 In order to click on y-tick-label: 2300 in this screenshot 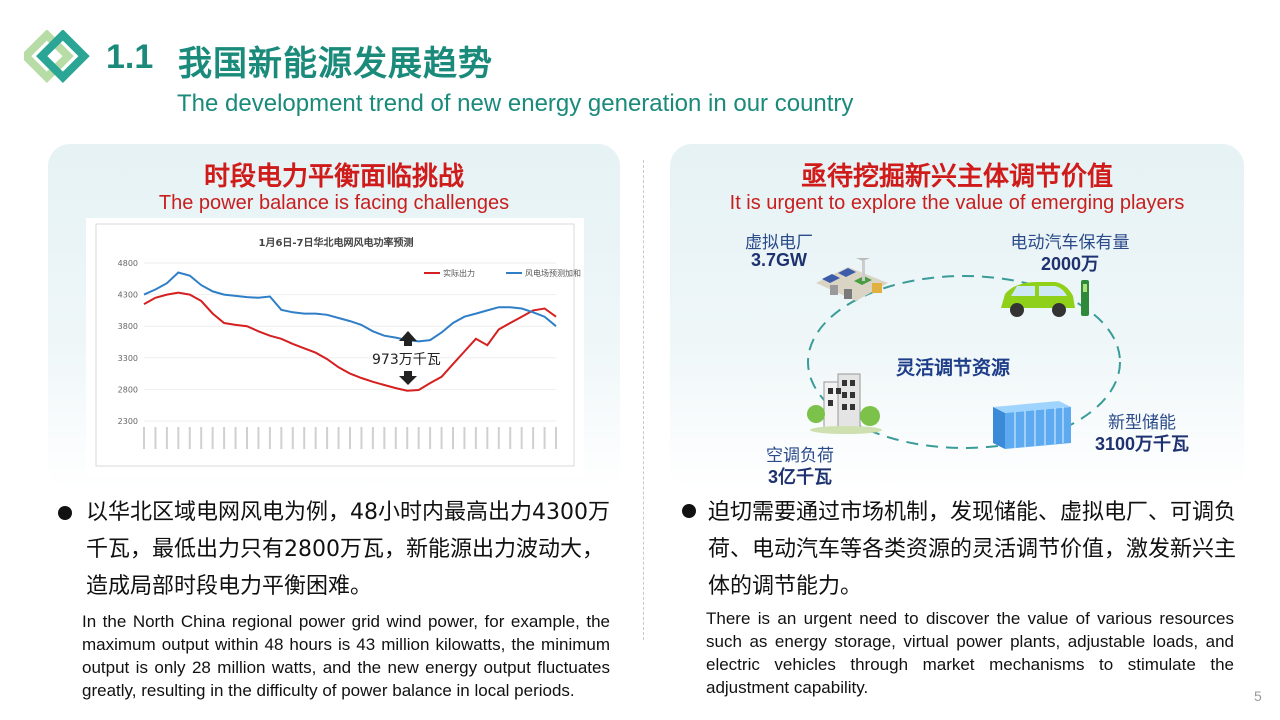, I will do `click(128, 421)`.